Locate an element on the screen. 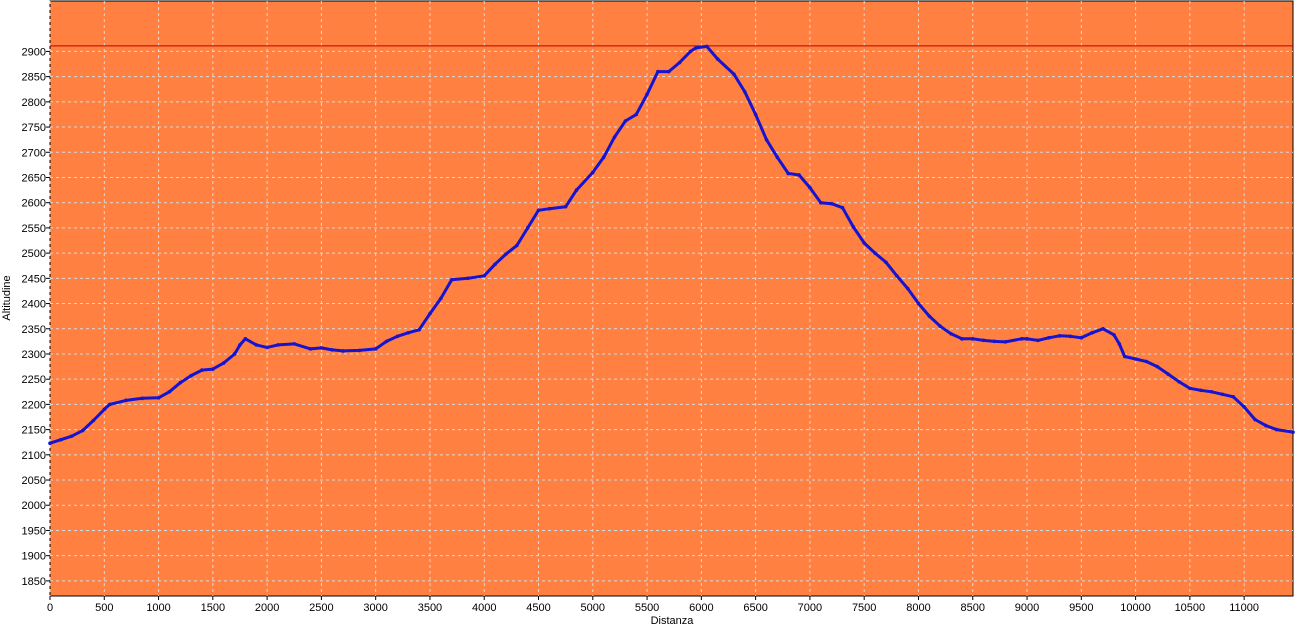 This screenshot has height=630, width=1295. x-tick-label: 8000 is located at coordinates (918, 608).